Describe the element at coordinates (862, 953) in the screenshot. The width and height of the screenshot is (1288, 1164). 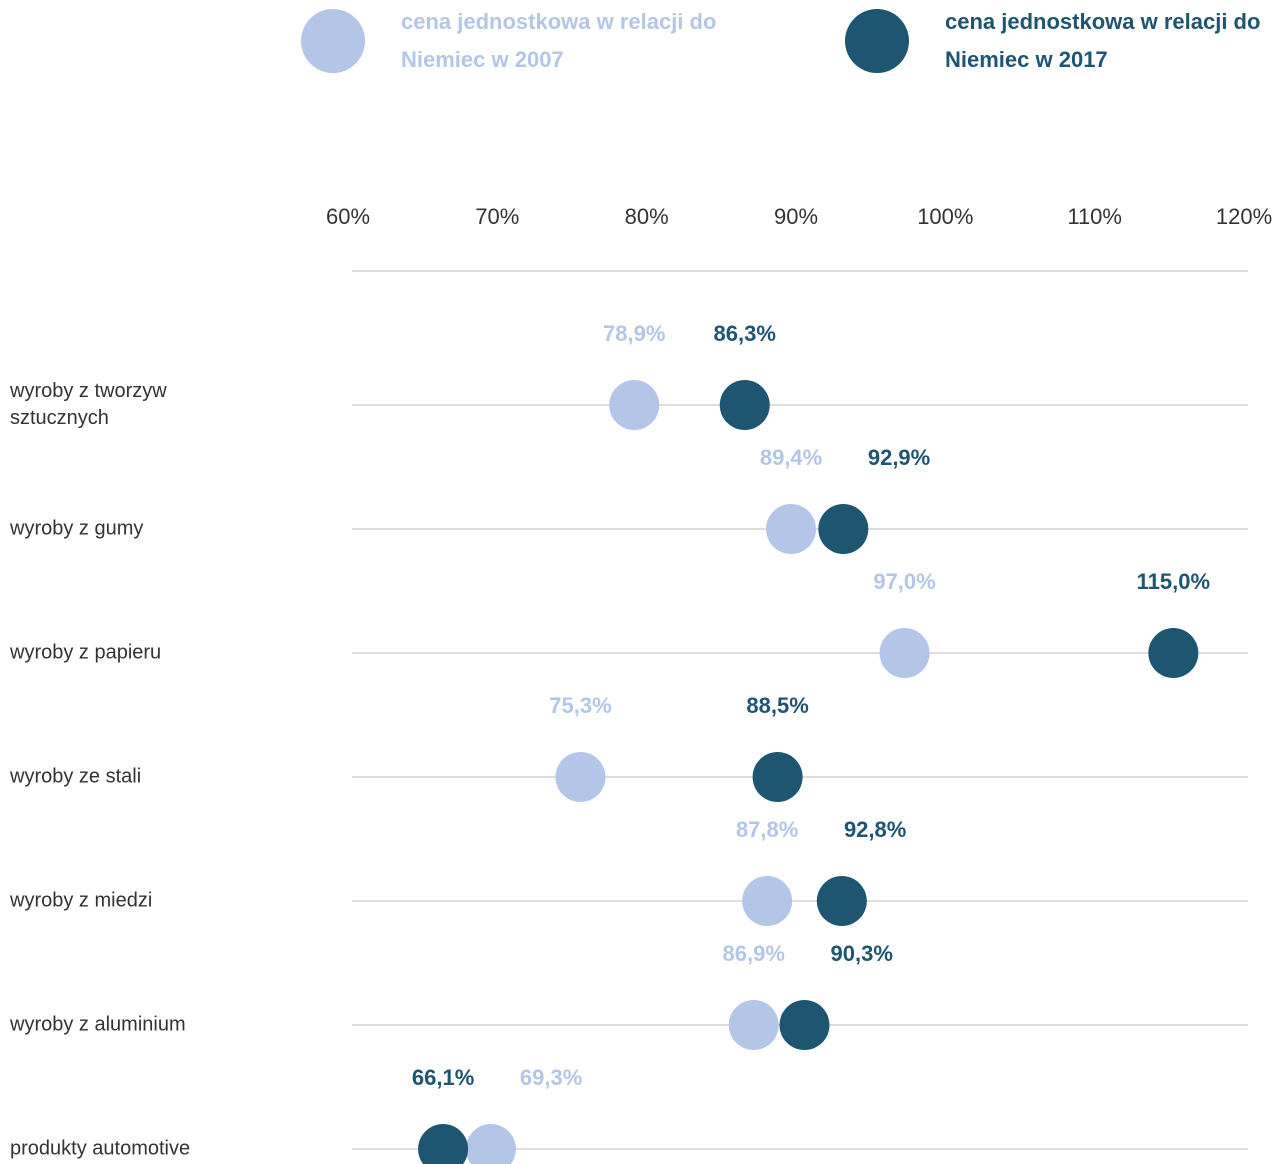
I see `data-label: 90,3%` at that location.